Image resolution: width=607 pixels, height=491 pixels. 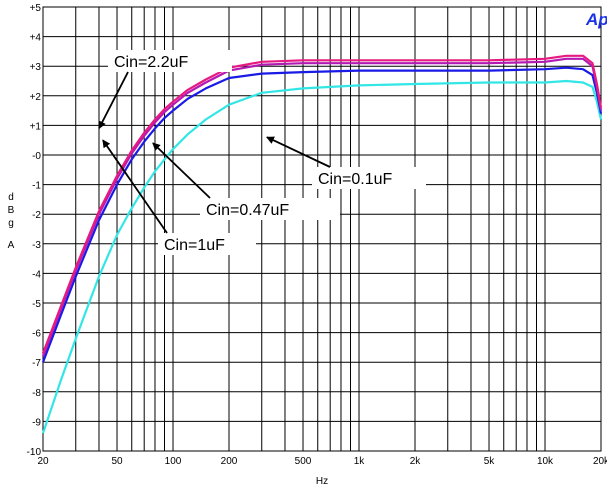 What do you see at coordinates (36, 67) in the screenshot?
I see `y-tick-label: +3` at bounding box center [36, 67].